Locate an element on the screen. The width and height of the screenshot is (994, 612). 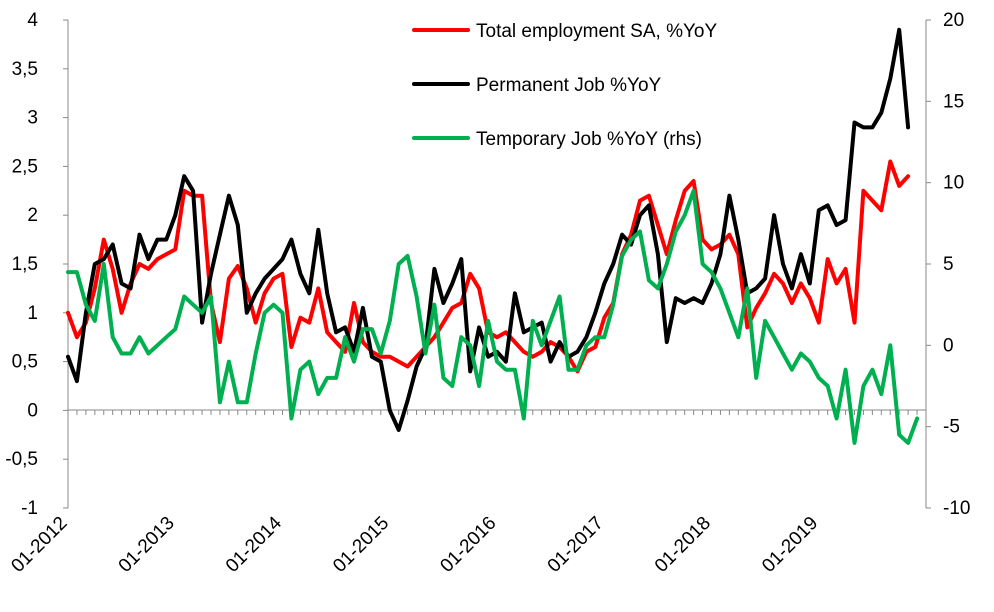
x-tick-label: 01-2013 is located at coordinates (147, 545).